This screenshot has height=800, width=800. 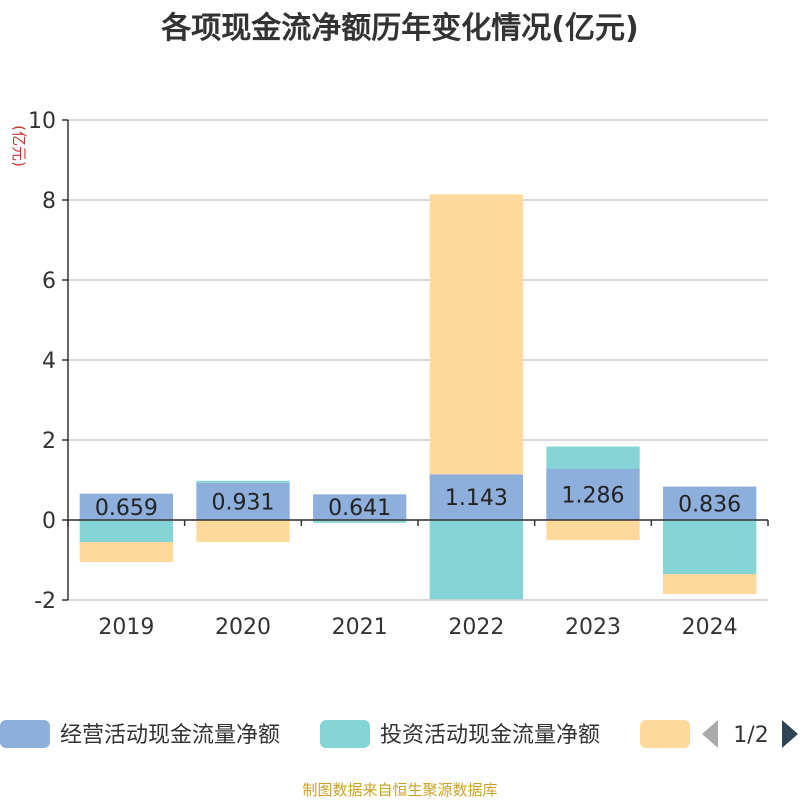 I want to click on y-tick-label: 0, so click(x=49, y=521).